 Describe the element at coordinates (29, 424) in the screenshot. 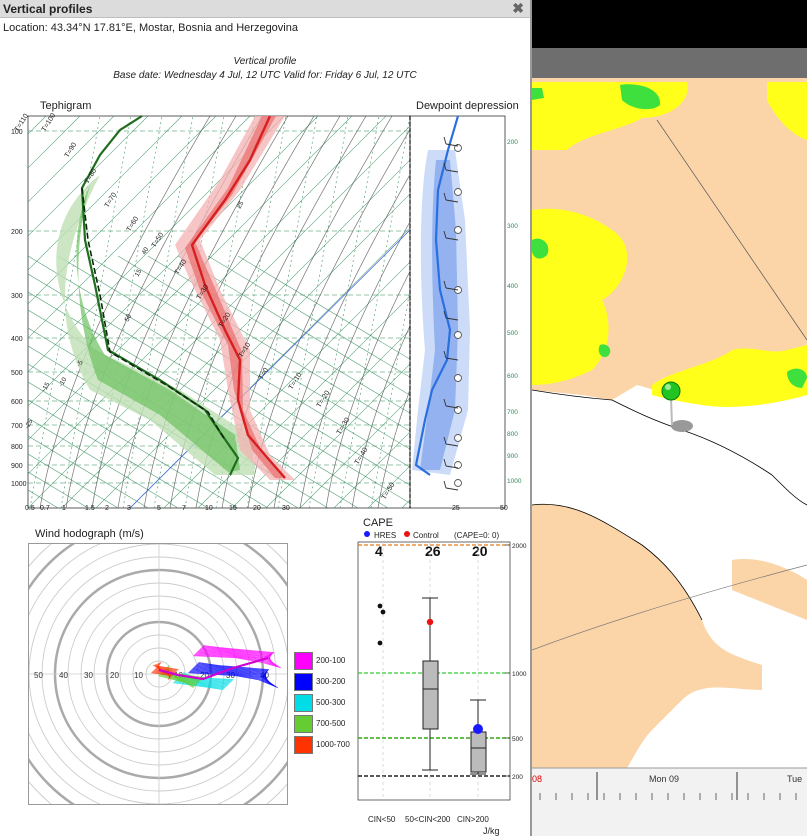

I see `moist-adiabat-label: -25` at that location.